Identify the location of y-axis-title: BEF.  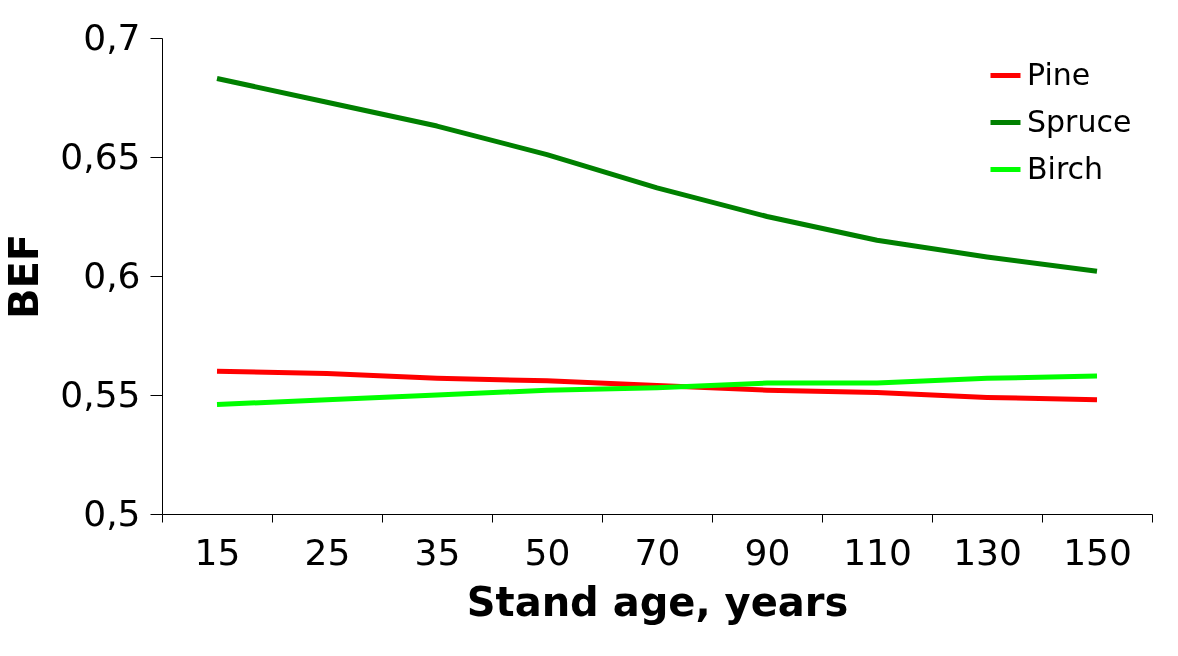
(24, 276).